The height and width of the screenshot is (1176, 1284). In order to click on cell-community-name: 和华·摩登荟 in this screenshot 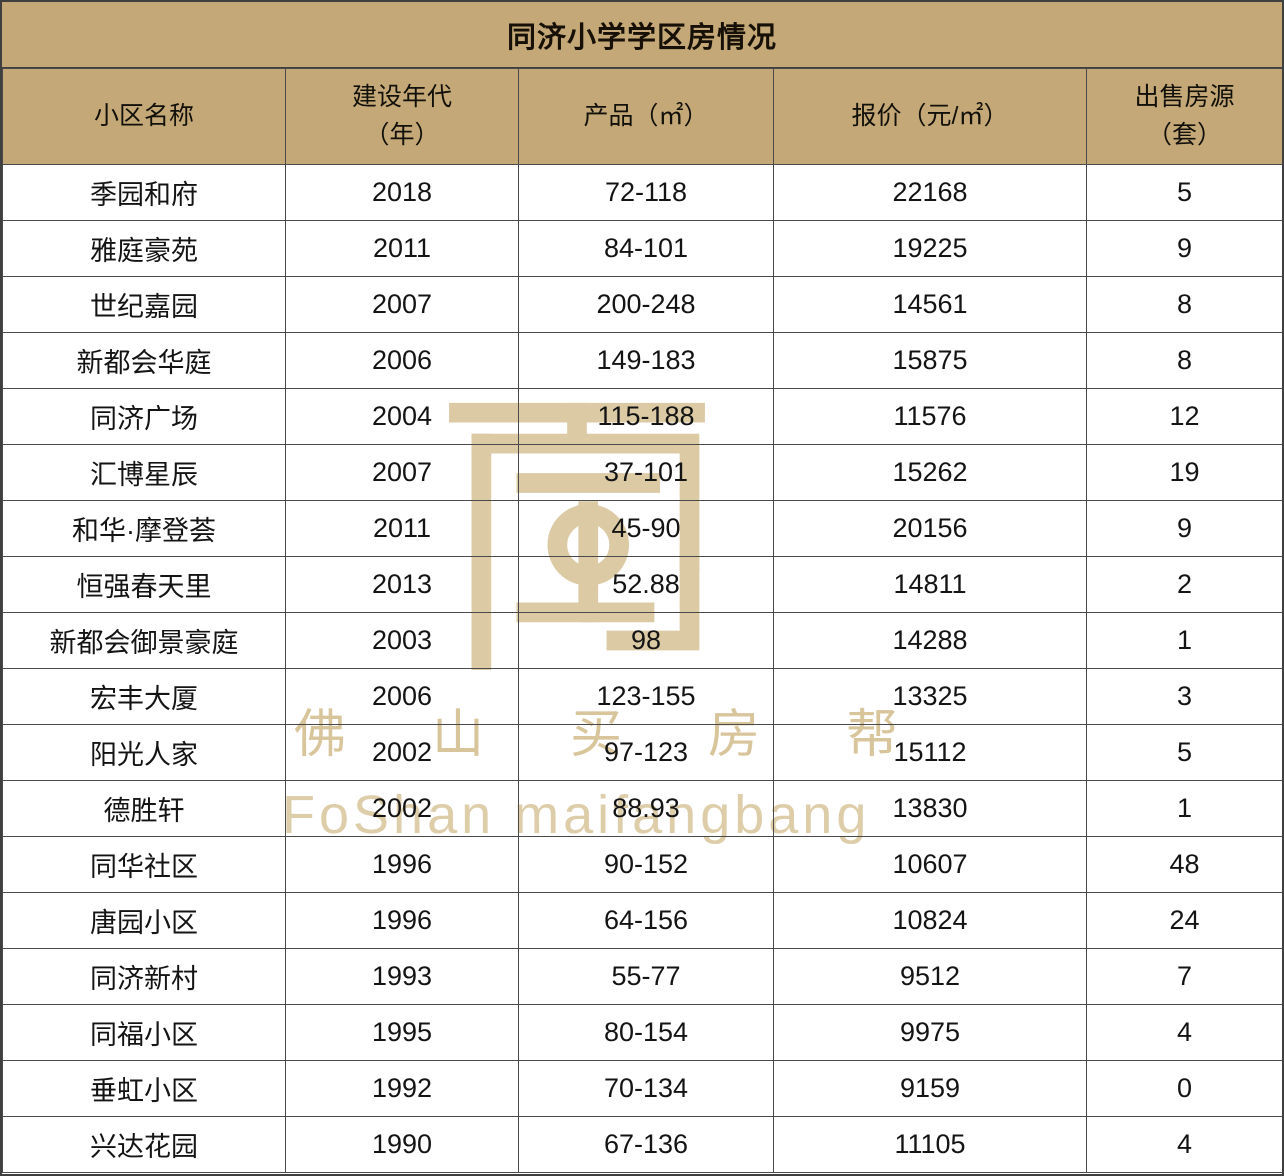, I will do `click(144, 528)`.